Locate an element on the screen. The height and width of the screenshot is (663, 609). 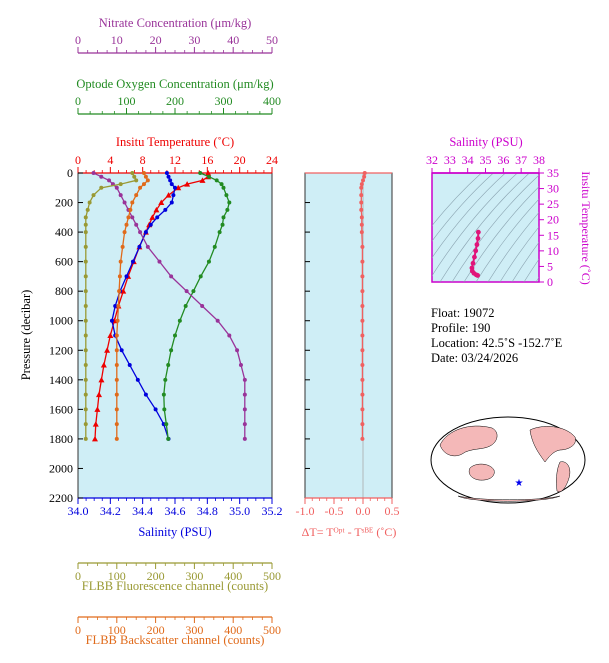
temperature-axis-tick-label: 16 is located at coordinates (207, 160).